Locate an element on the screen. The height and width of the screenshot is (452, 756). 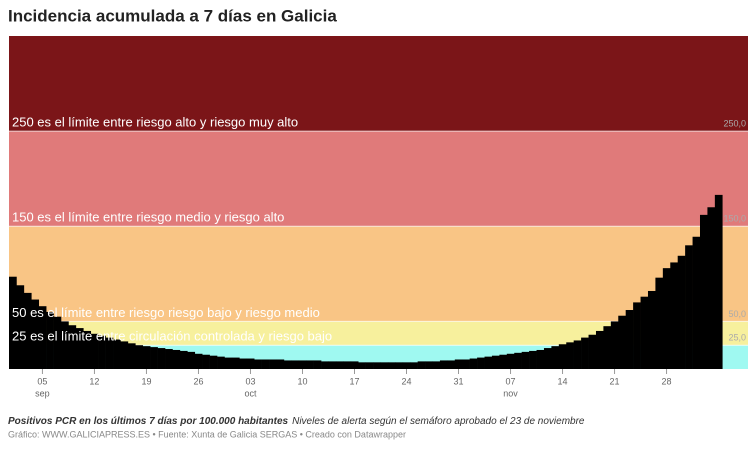
y-tick-label: 150,0 is located at coordinates (734, 219).